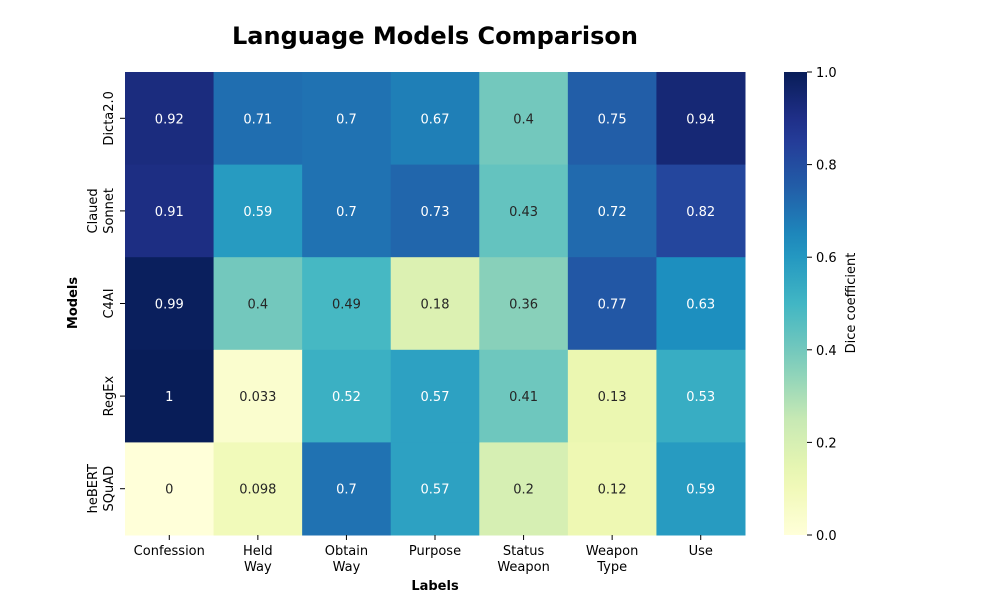  I want to click on colorbar-label: Dice coefficient, so click(851, 303).